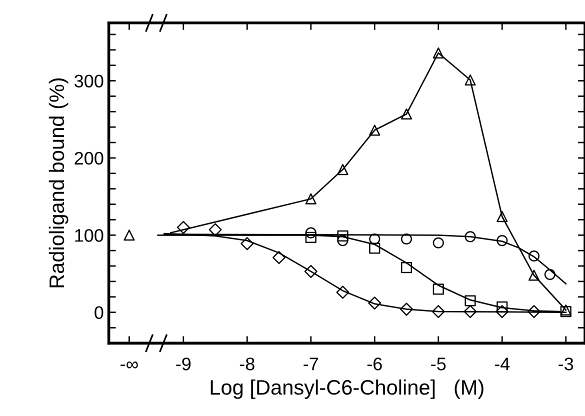 Image resolution: width=585 pixels, height=416 pixels. Describe the element at coordinates (374, 364) in the screenshot. I see `x-tick-label: -6` at that location.